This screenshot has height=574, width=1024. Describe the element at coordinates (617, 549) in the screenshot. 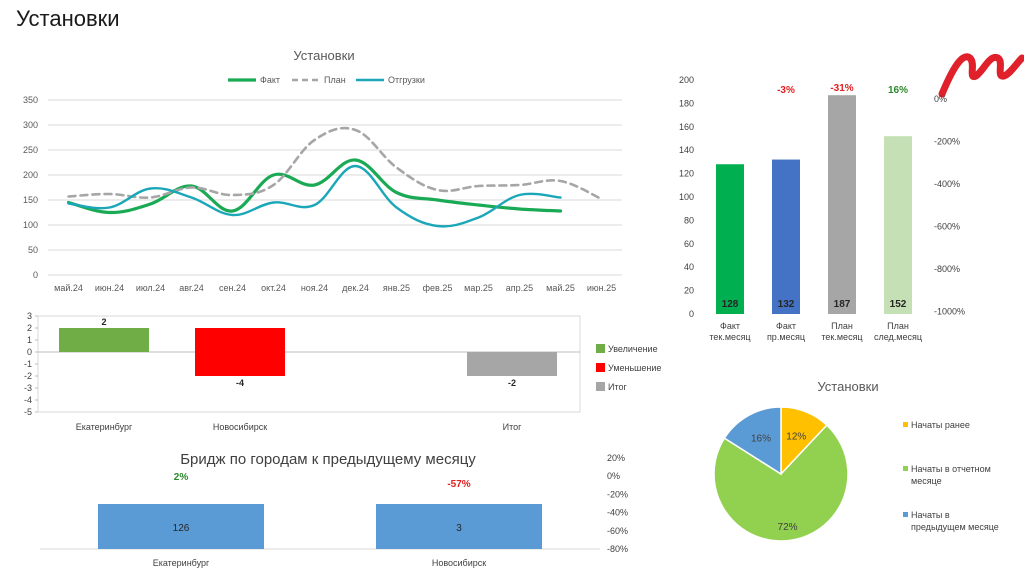

I see `bridge-y2-tick: -80%` at that location.